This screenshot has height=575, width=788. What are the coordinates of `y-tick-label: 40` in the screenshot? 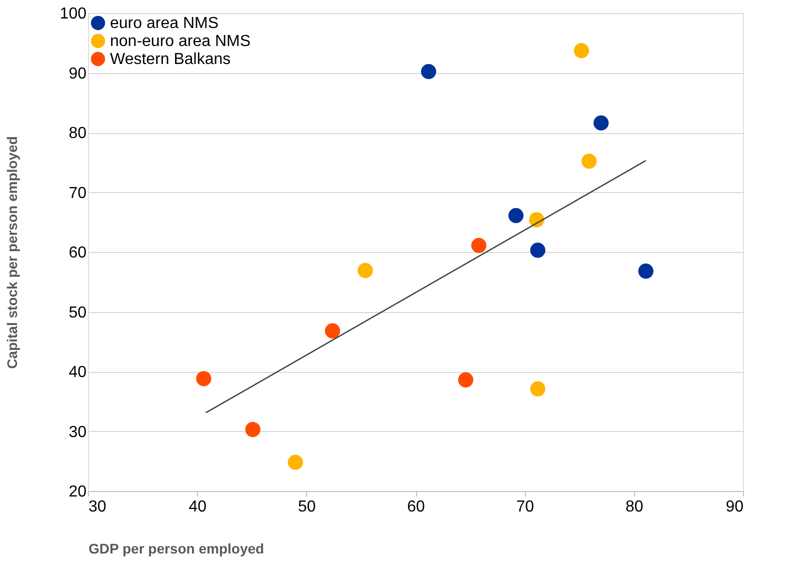 It's located at (77, 372).